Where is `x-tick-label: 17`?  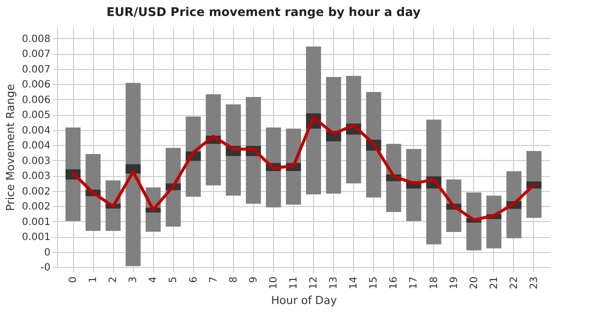 x-tick-label: 17 is located at coordinates (414, 283).